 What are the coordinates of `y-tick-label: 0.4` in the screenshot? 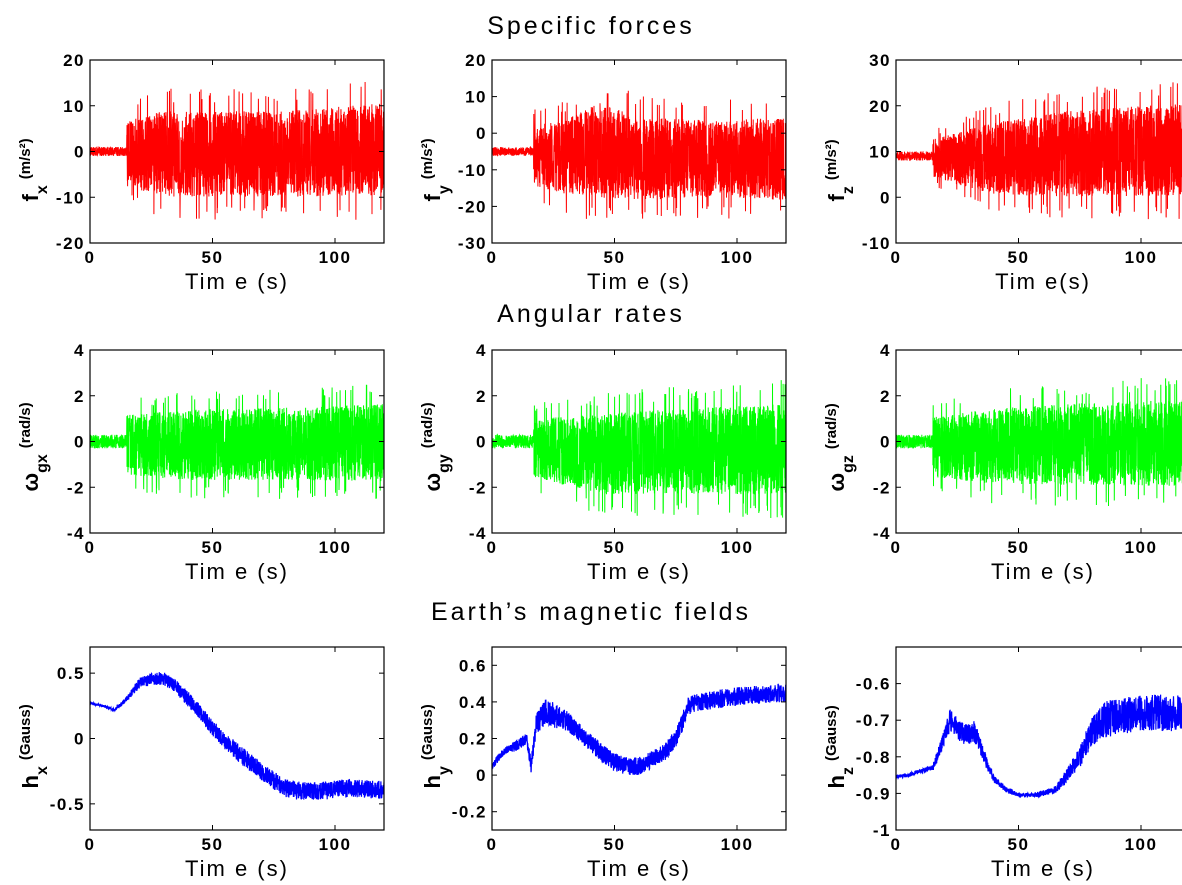 It's located at (473, 702).